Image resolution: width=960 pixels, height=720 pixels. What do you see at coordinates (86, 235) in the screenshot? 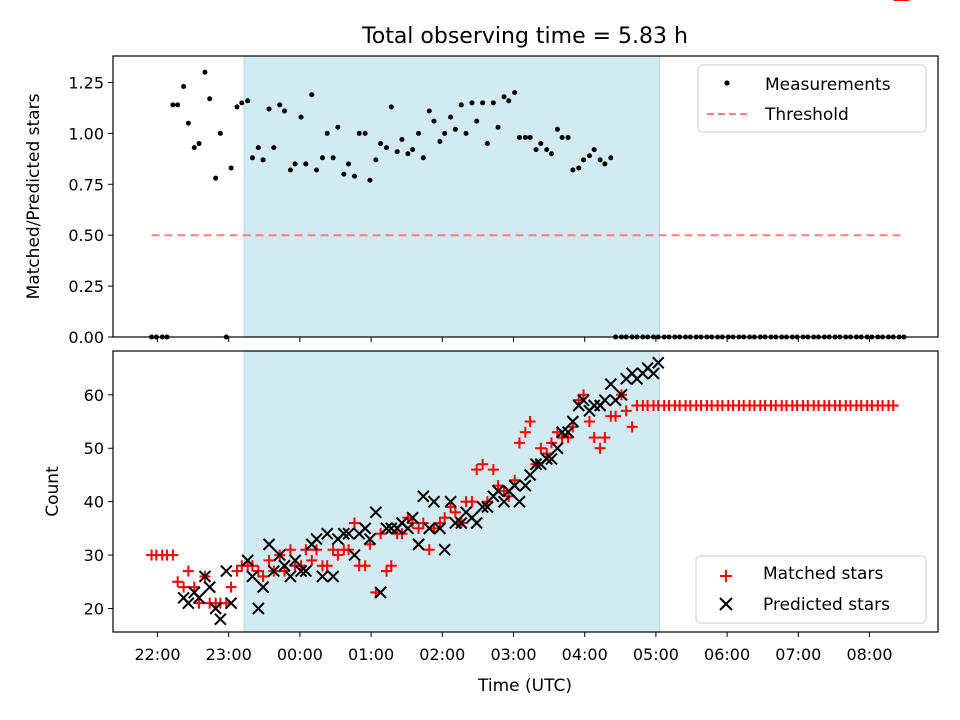
I see `y-tick-label: 0.50` at bounding box center [86, 235].